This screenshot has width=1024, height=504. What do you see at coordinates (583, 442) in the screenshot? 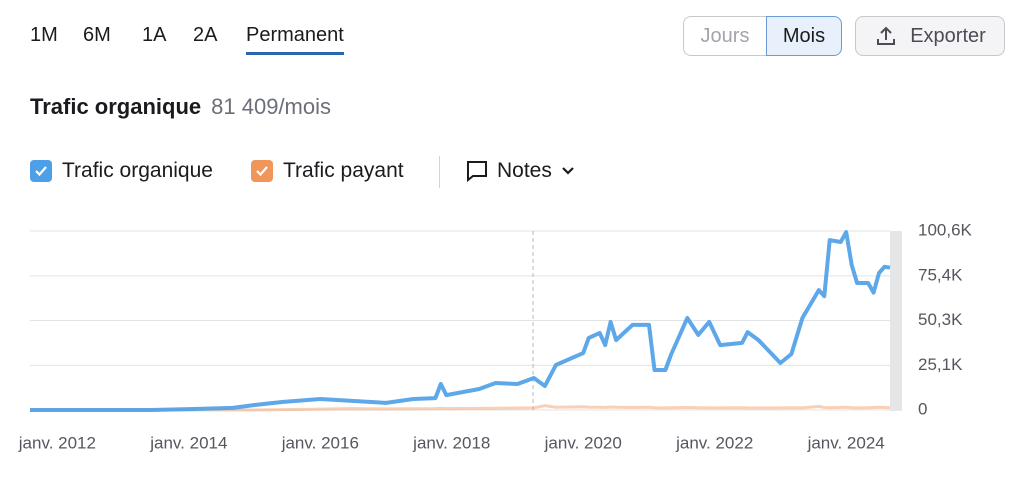
I see `x-tick-label: janv. 2020` at bounding box center [583, 442].